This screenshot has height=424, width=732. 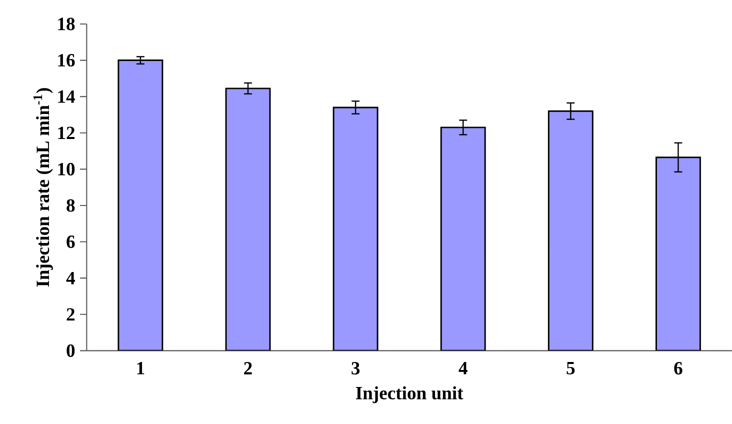 What do you see at coordinates (43, 187) in the screenshot?
I see `y-axis-title: Injection rate (mL min$^{-1}$)` at bounding box center [43, 187].